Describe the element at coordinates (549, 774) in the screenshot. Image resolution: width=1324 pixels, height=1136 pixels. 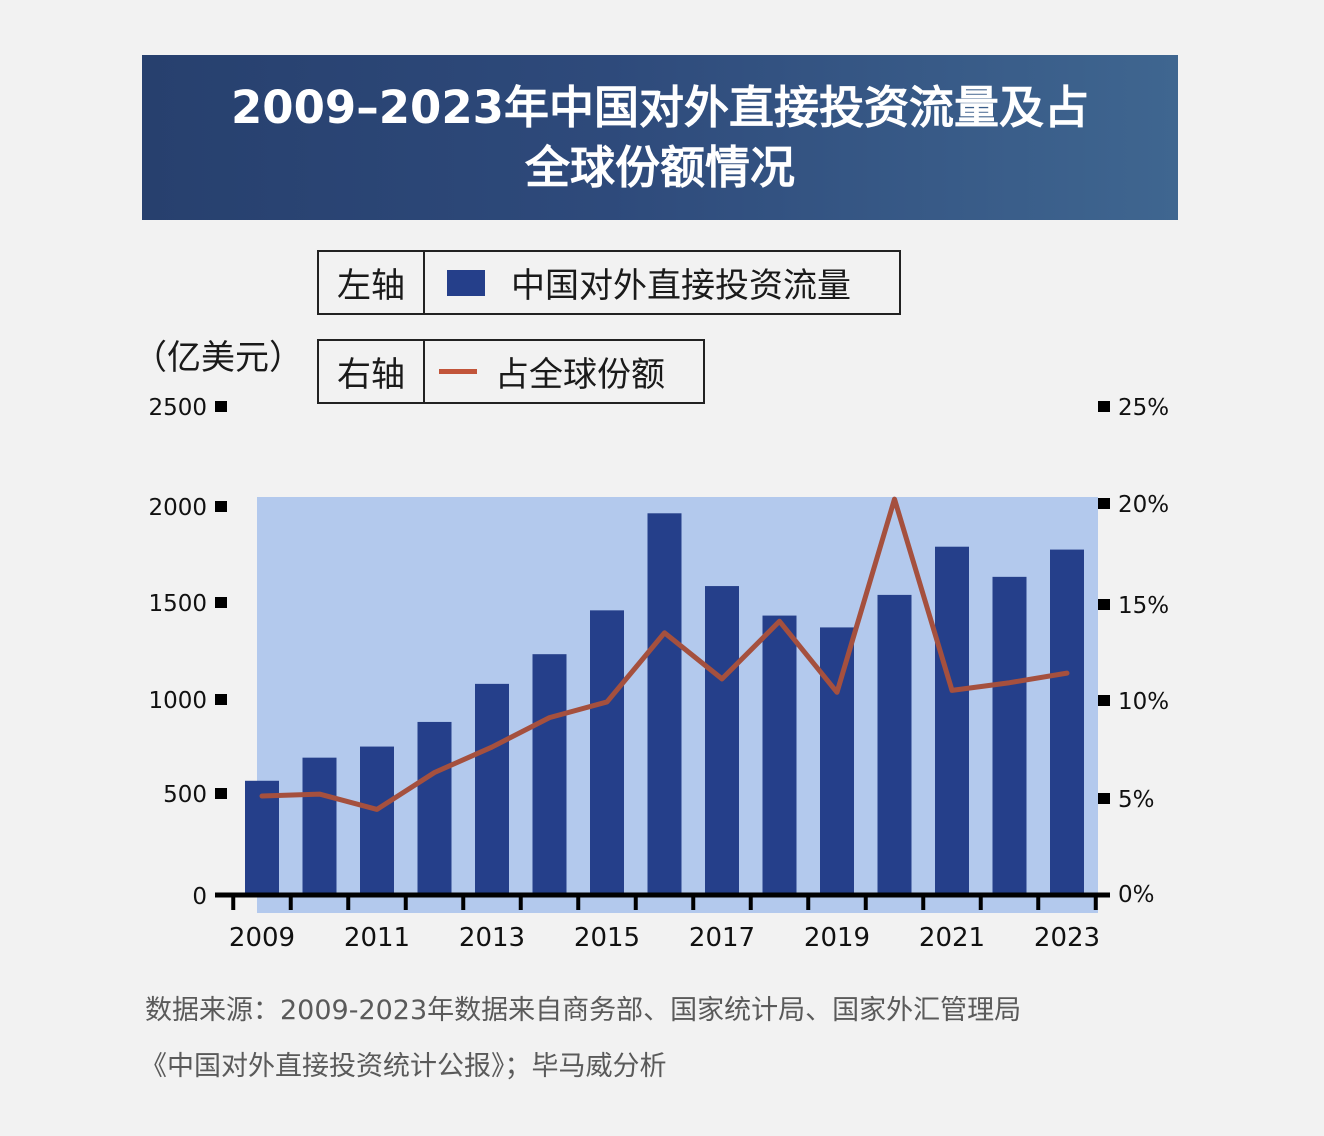
I see `bar-2014` at that location.